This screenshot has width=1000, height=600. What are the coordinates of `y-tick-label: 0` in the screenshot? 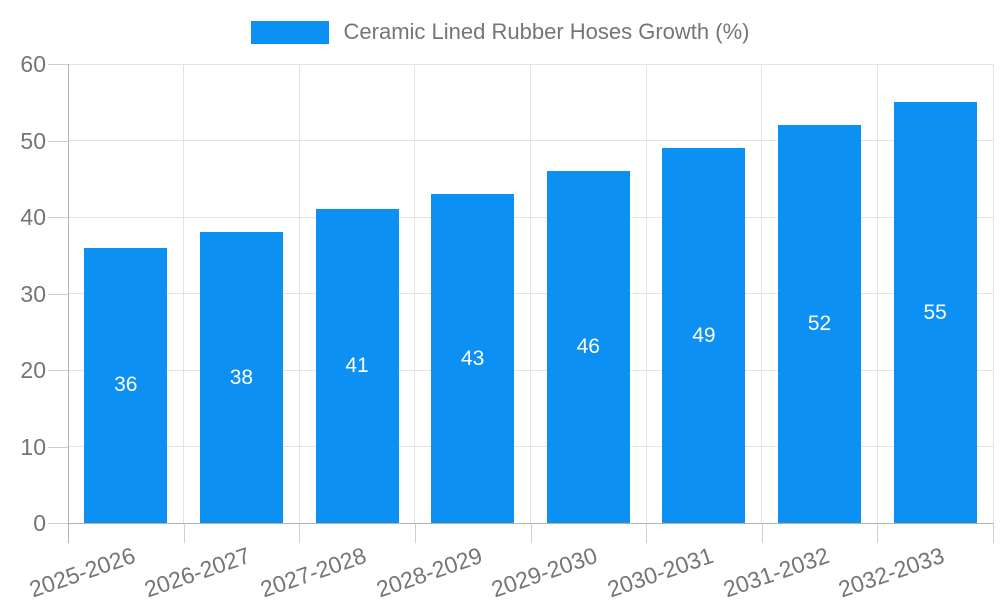 It's located at (39, 523).